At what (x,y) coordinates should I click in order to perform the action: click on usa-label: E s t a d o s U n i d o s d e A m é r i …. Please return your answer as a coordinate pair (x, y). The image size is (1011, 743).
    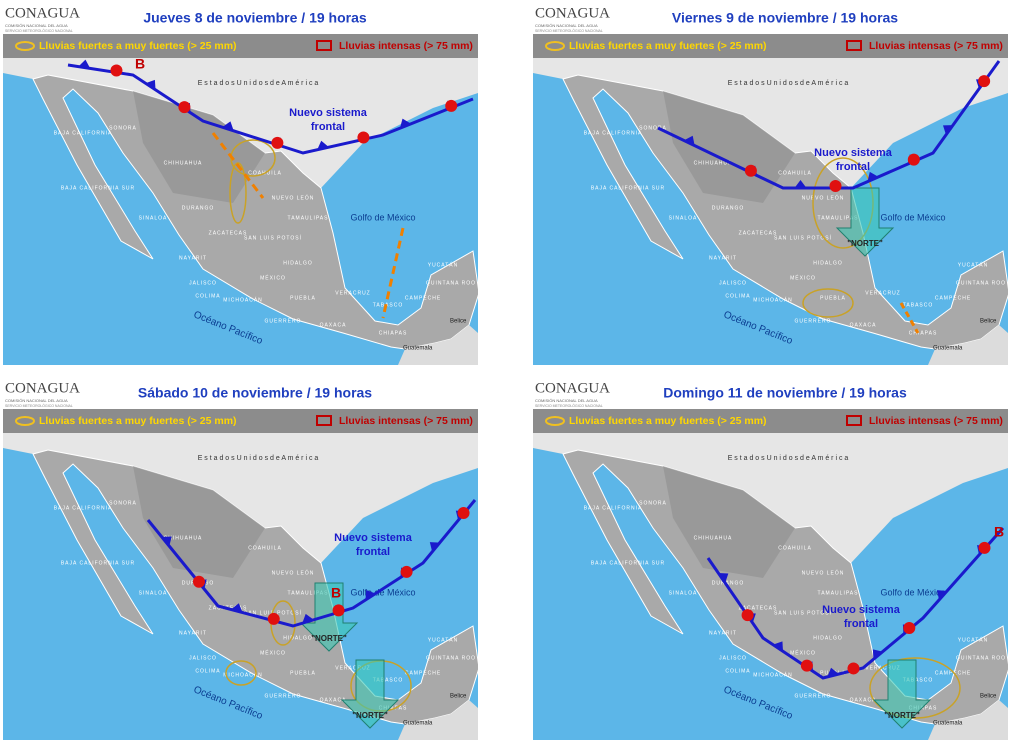
    Looking at the image, I should click on (258, 458).